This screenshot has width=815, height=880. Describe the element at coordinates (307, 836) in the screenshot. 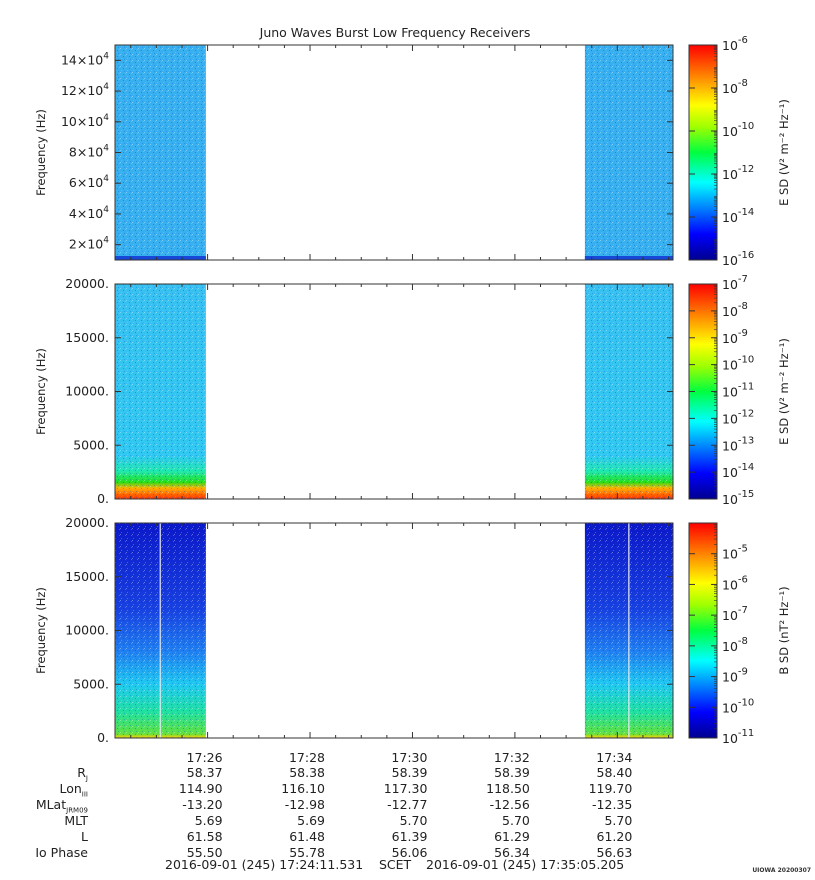

I see `ephemeris-value: 61.48` at that location.